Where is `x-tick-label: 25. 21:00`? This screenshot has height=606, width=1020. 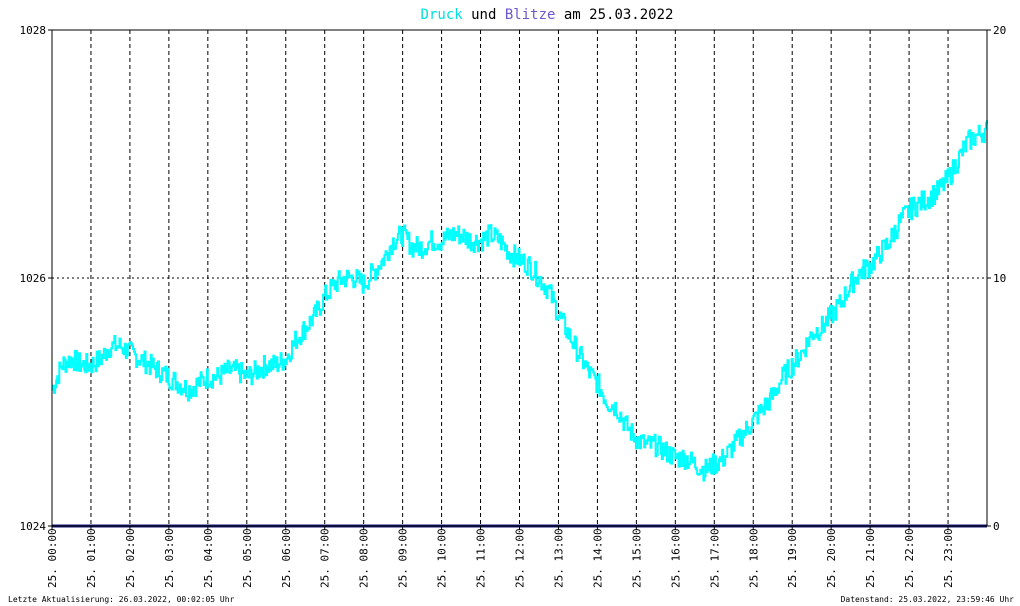 x-tick-label: 25. 21:00 is located at coordinates (870, 558).